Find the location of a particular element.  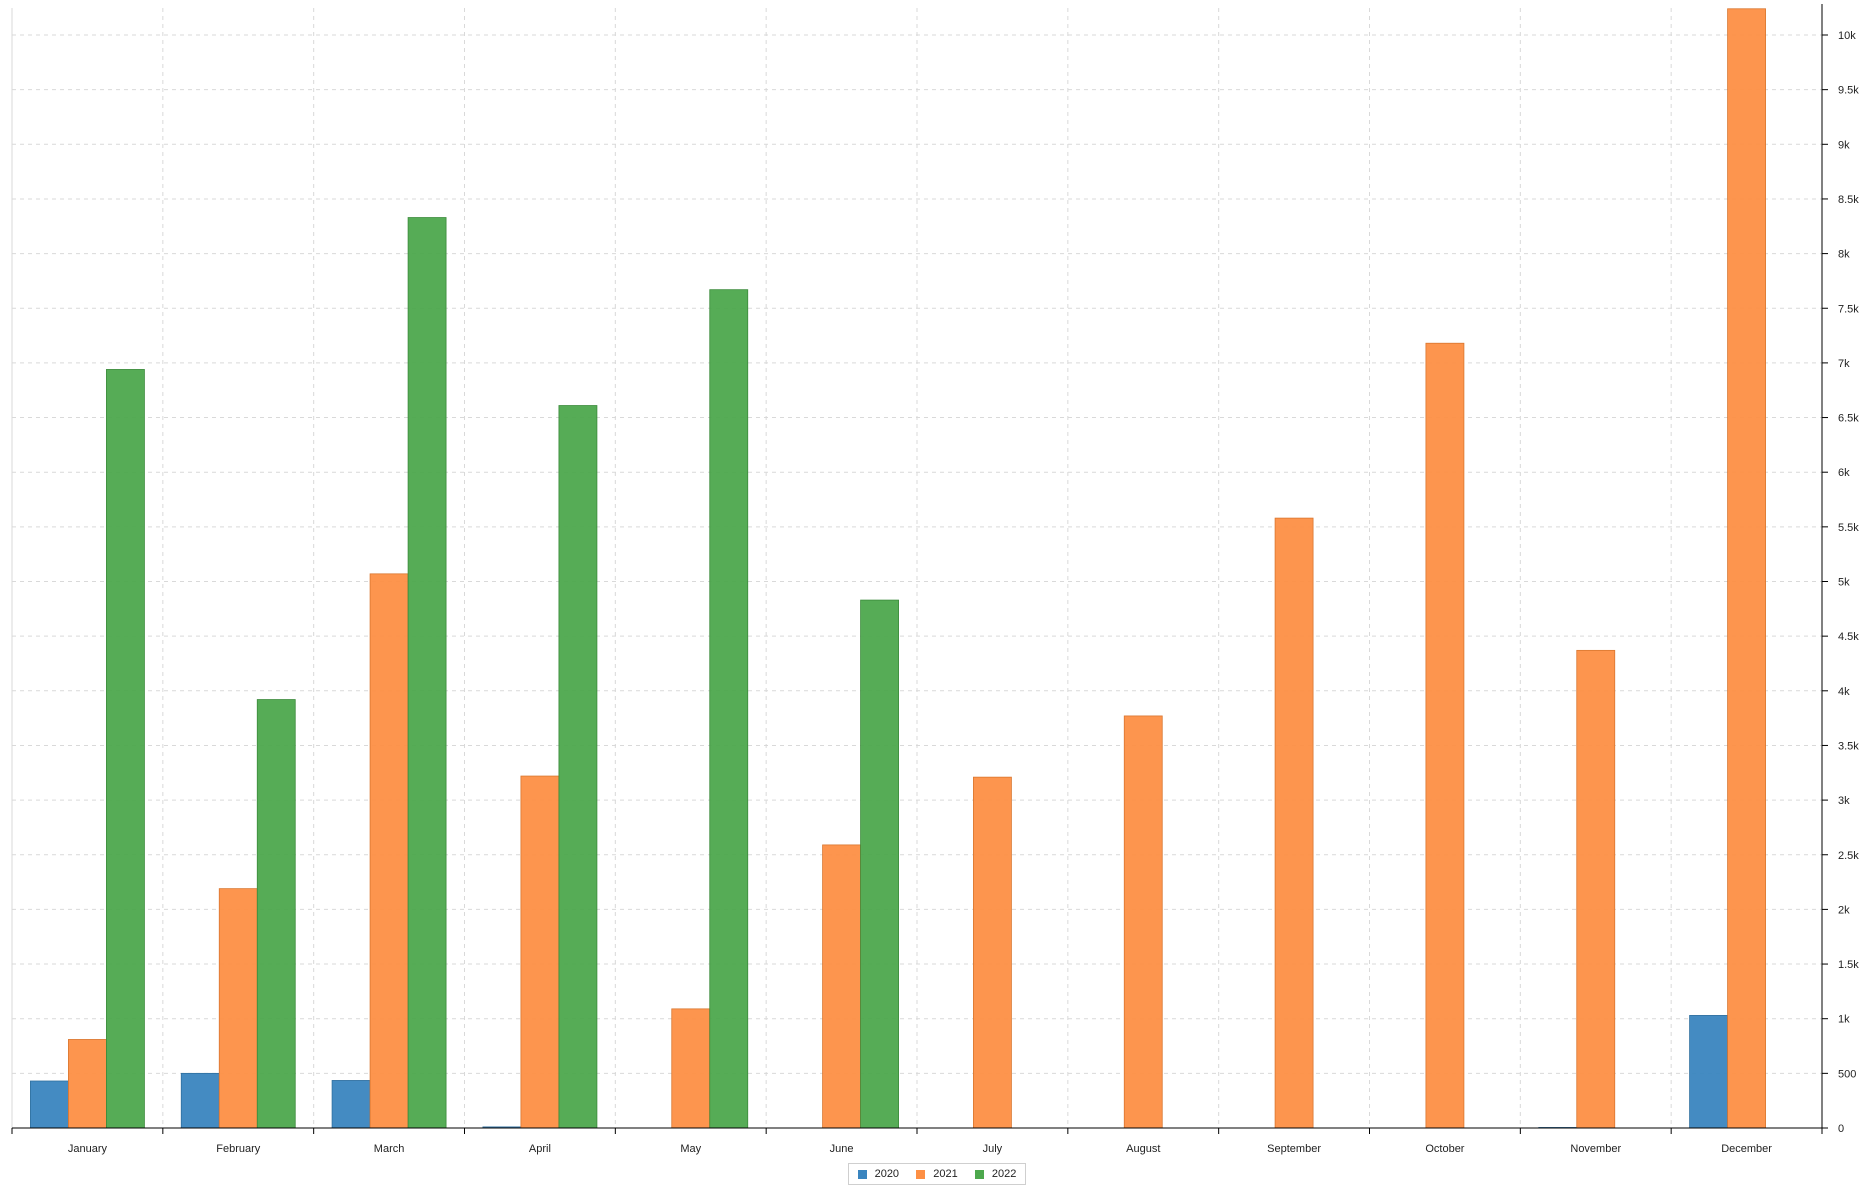

y-tick-label: 2.5k is located at coordinates (1848, 856).